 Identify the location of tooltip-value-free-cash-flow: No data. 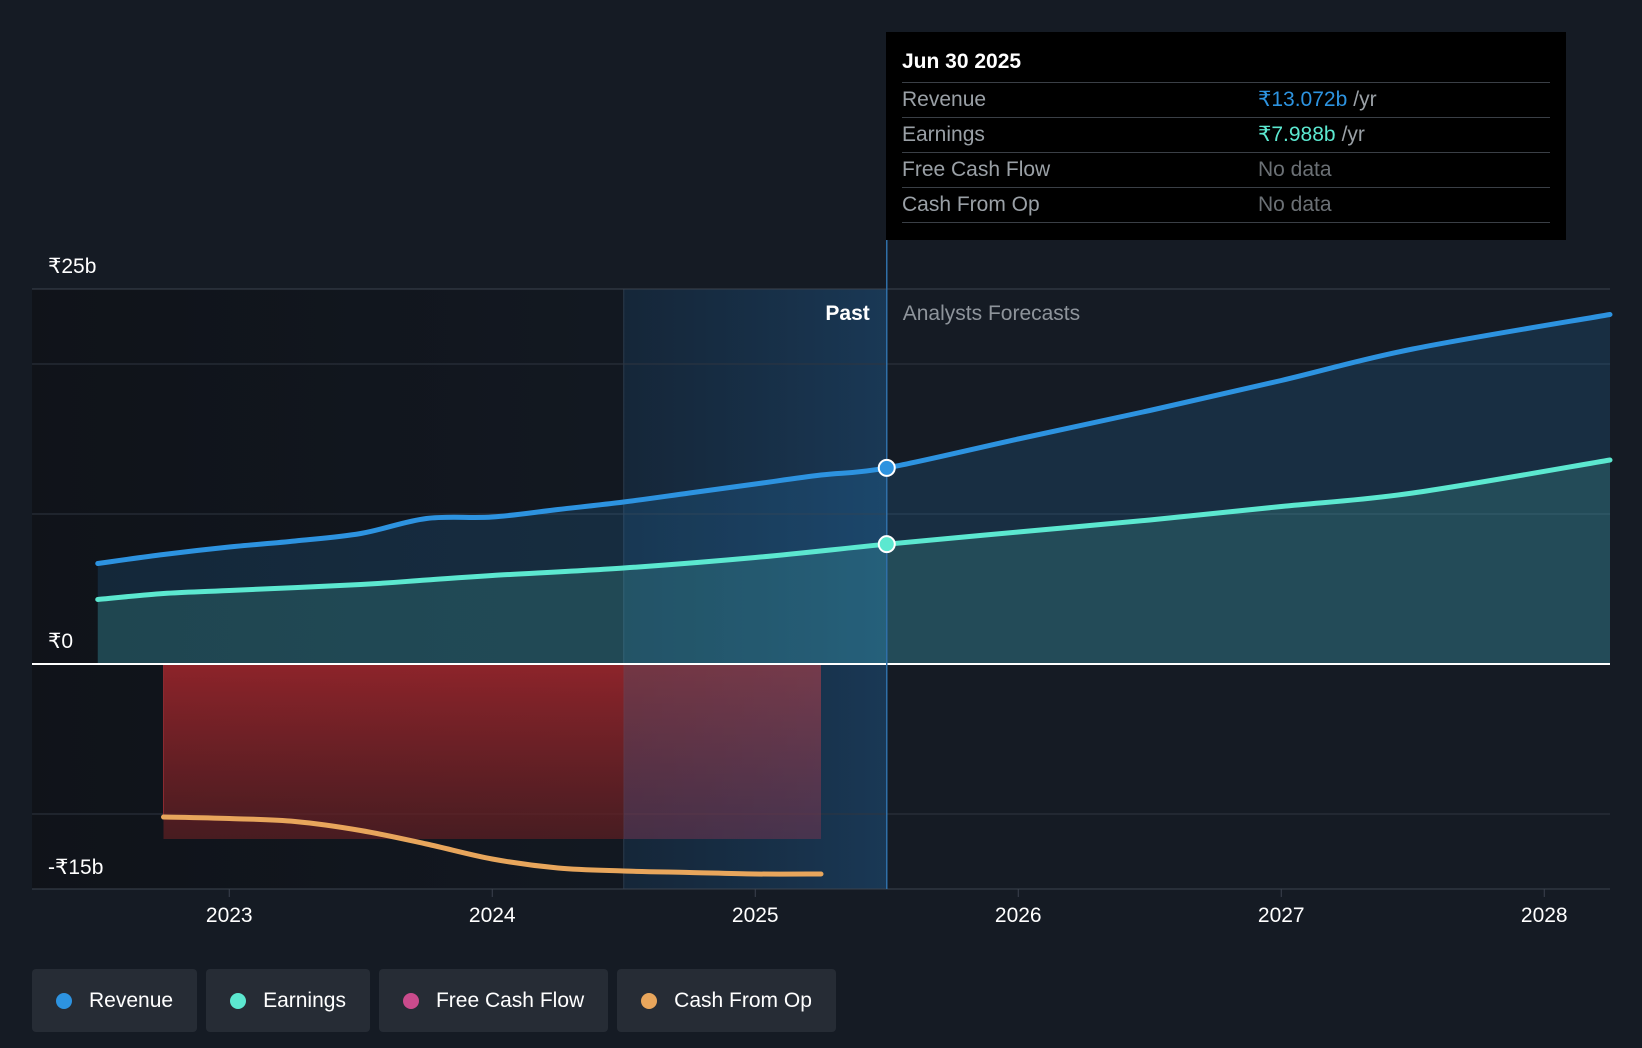
(1295, 169).